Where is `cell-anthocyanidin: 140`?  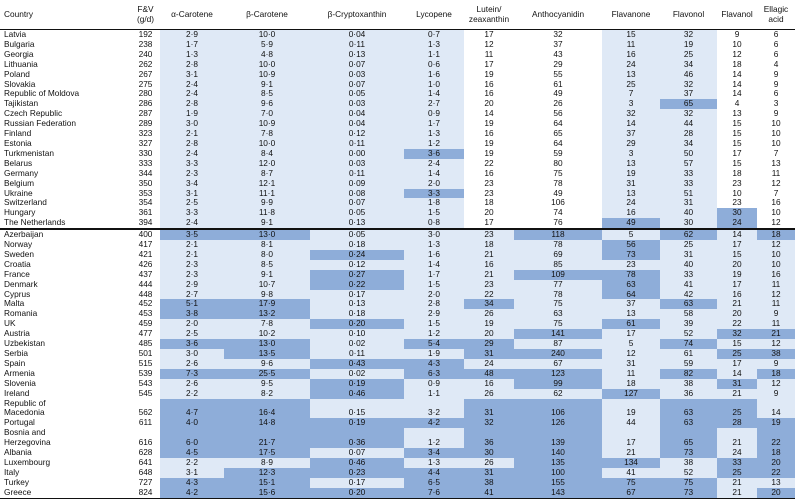 cell-anthocyanidin: 140 is located at coordinates (558, 453).